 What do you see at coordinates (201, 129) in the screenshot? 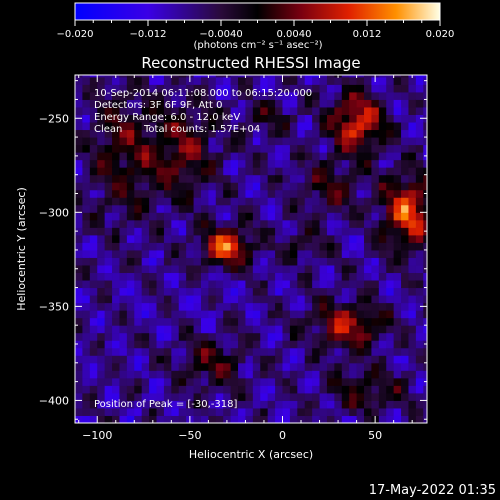
I see `annotation-total-counts: Total counts: 1.57E+04` at bounding box center [201, 129].